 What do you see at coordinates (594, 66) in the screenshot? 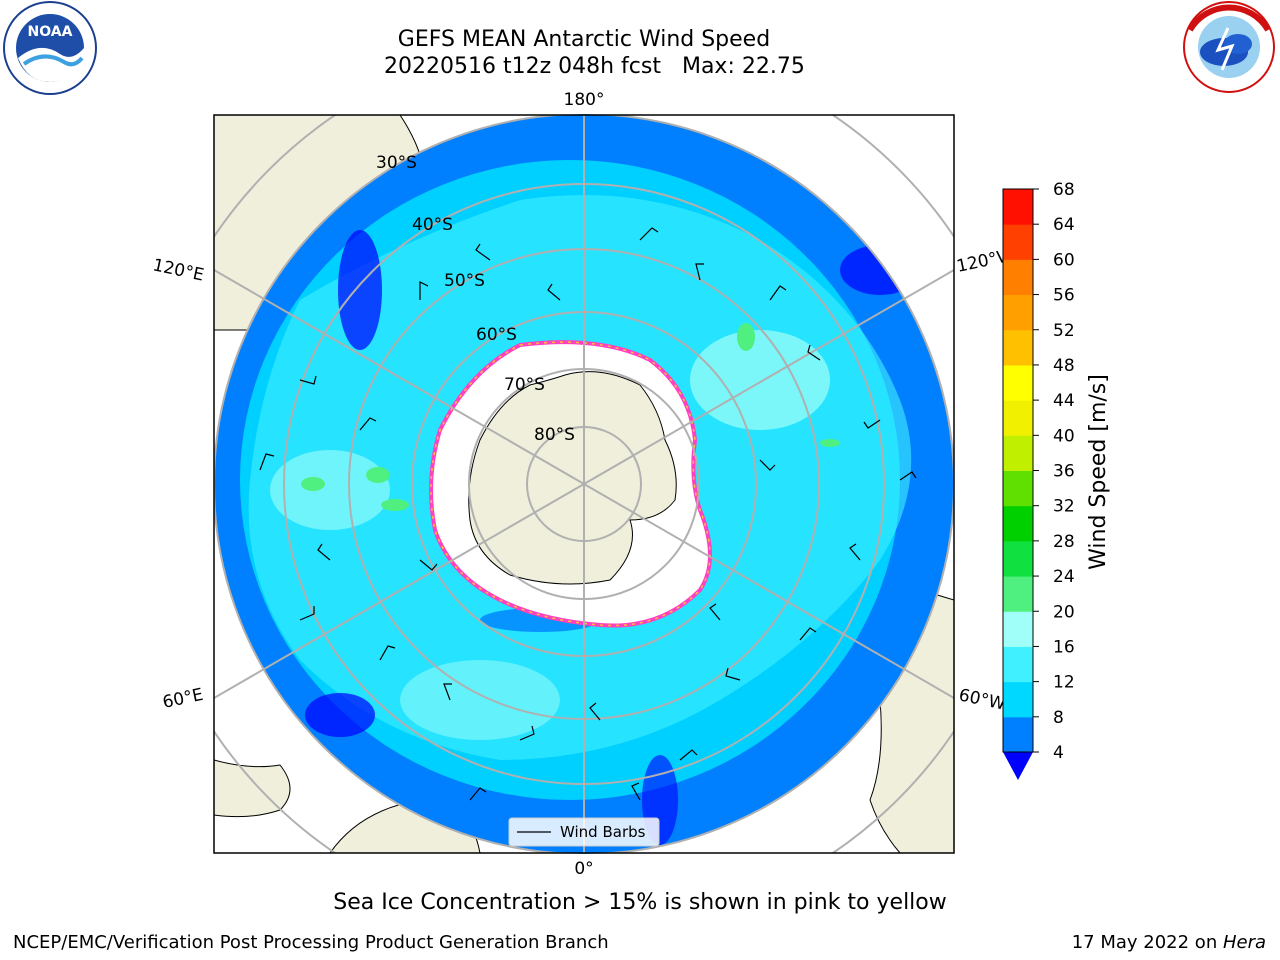
I see `chart-subtitle: 20220516 t12z 048h fcst Max: 22.75` at bounding box center [594, 66].